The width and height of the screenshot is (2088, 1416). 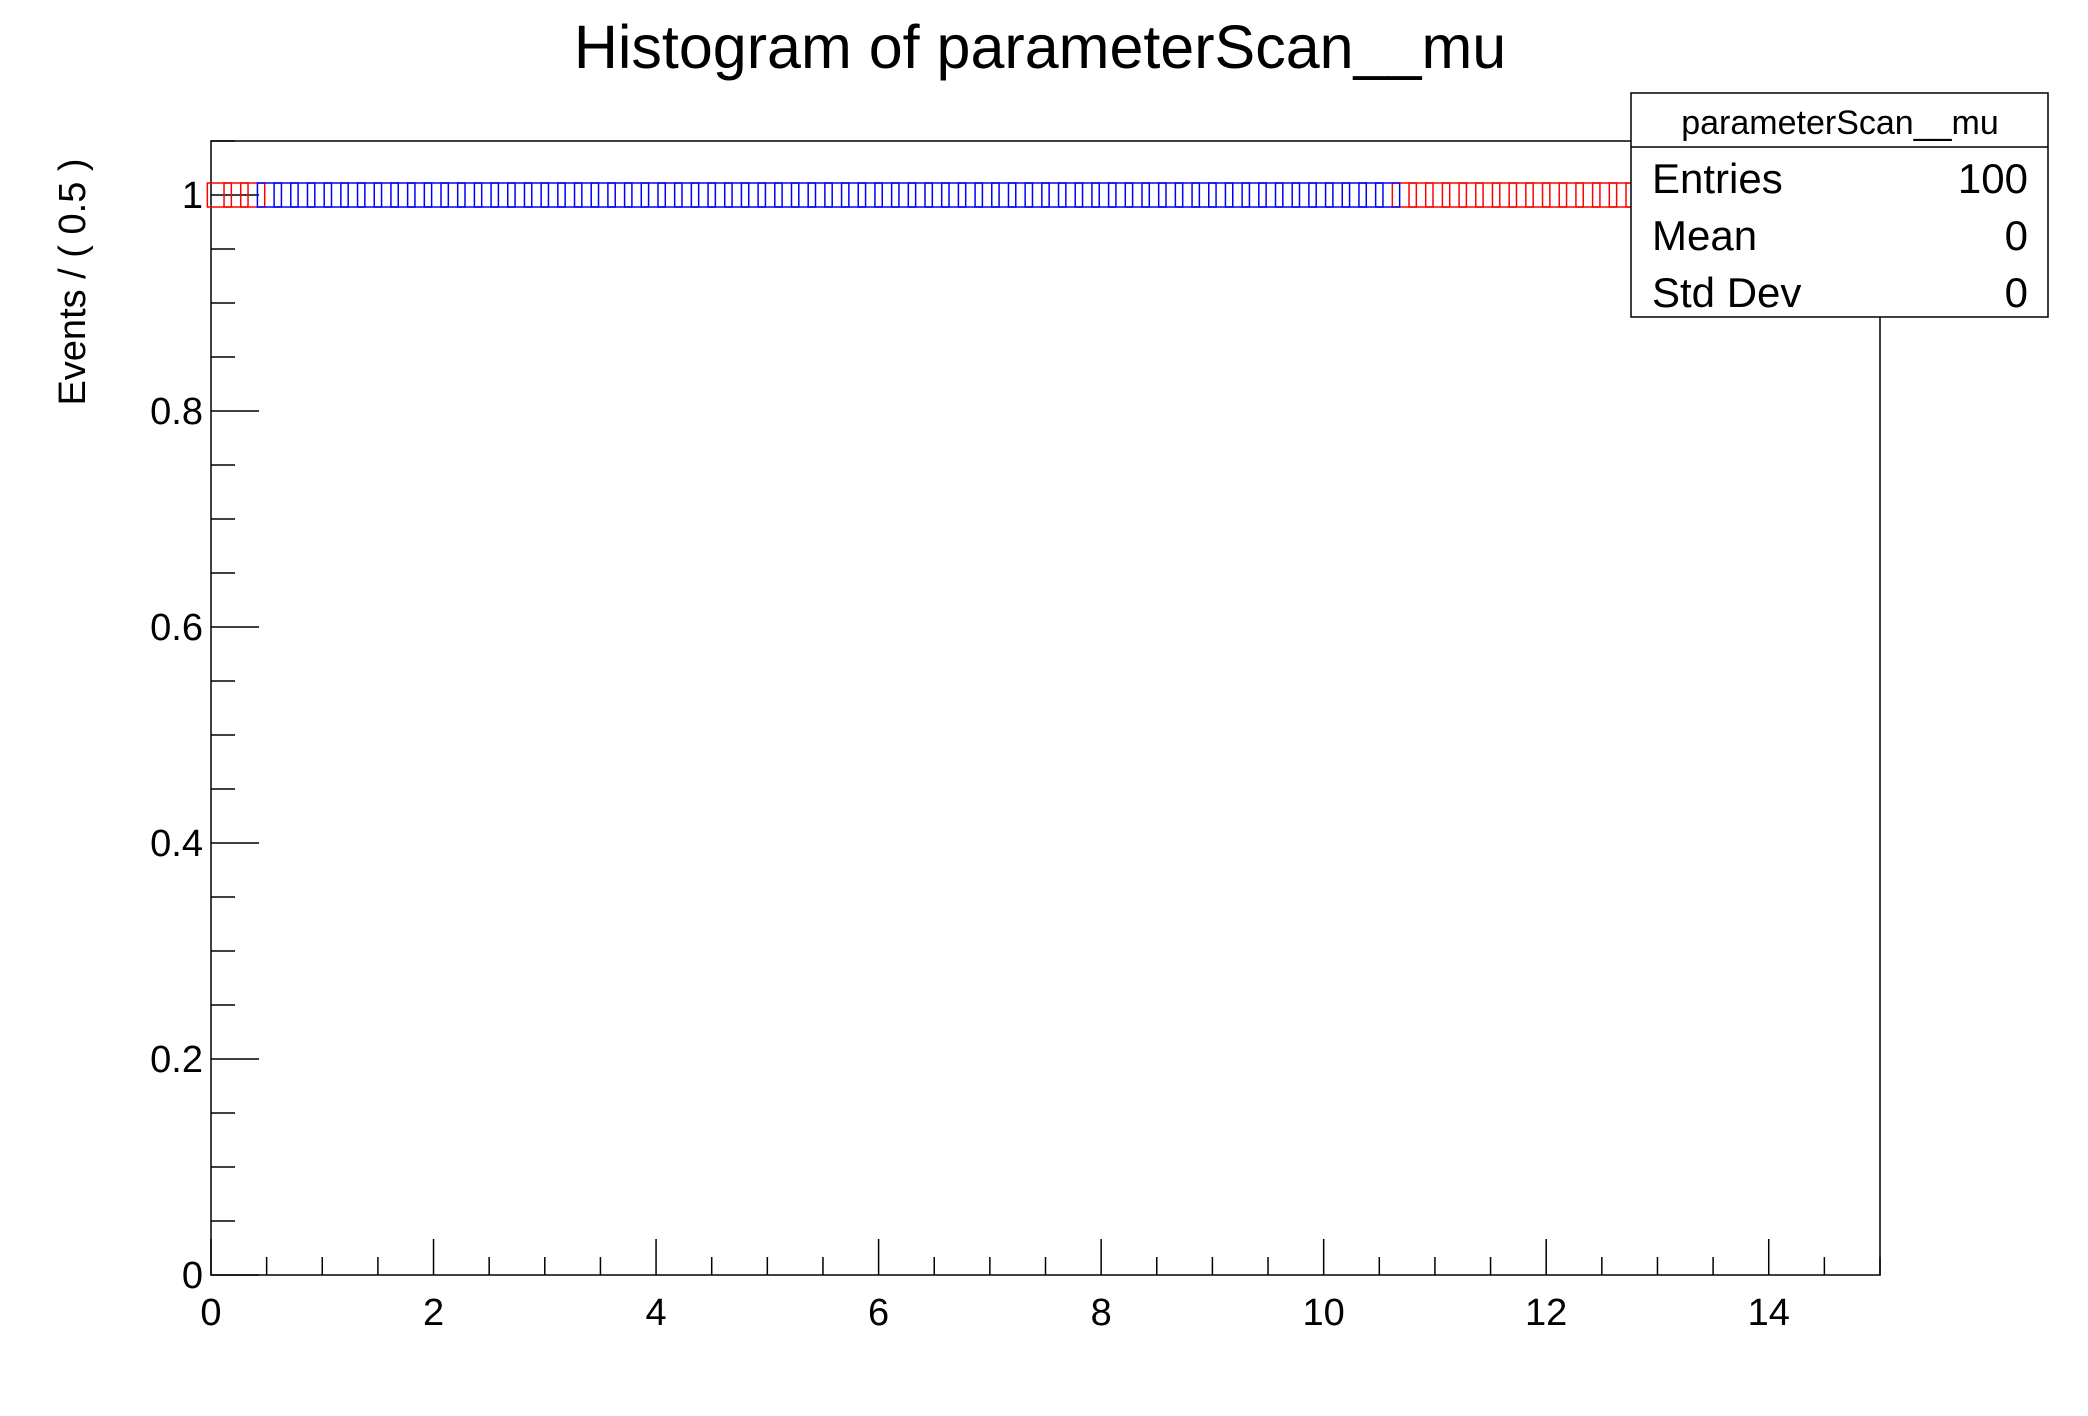 What do you see at coordinates (1040, 47) in the screenshot?
I see `chart-title: Histogram of parameterScan__mu` at bounding box center [1040, 47].